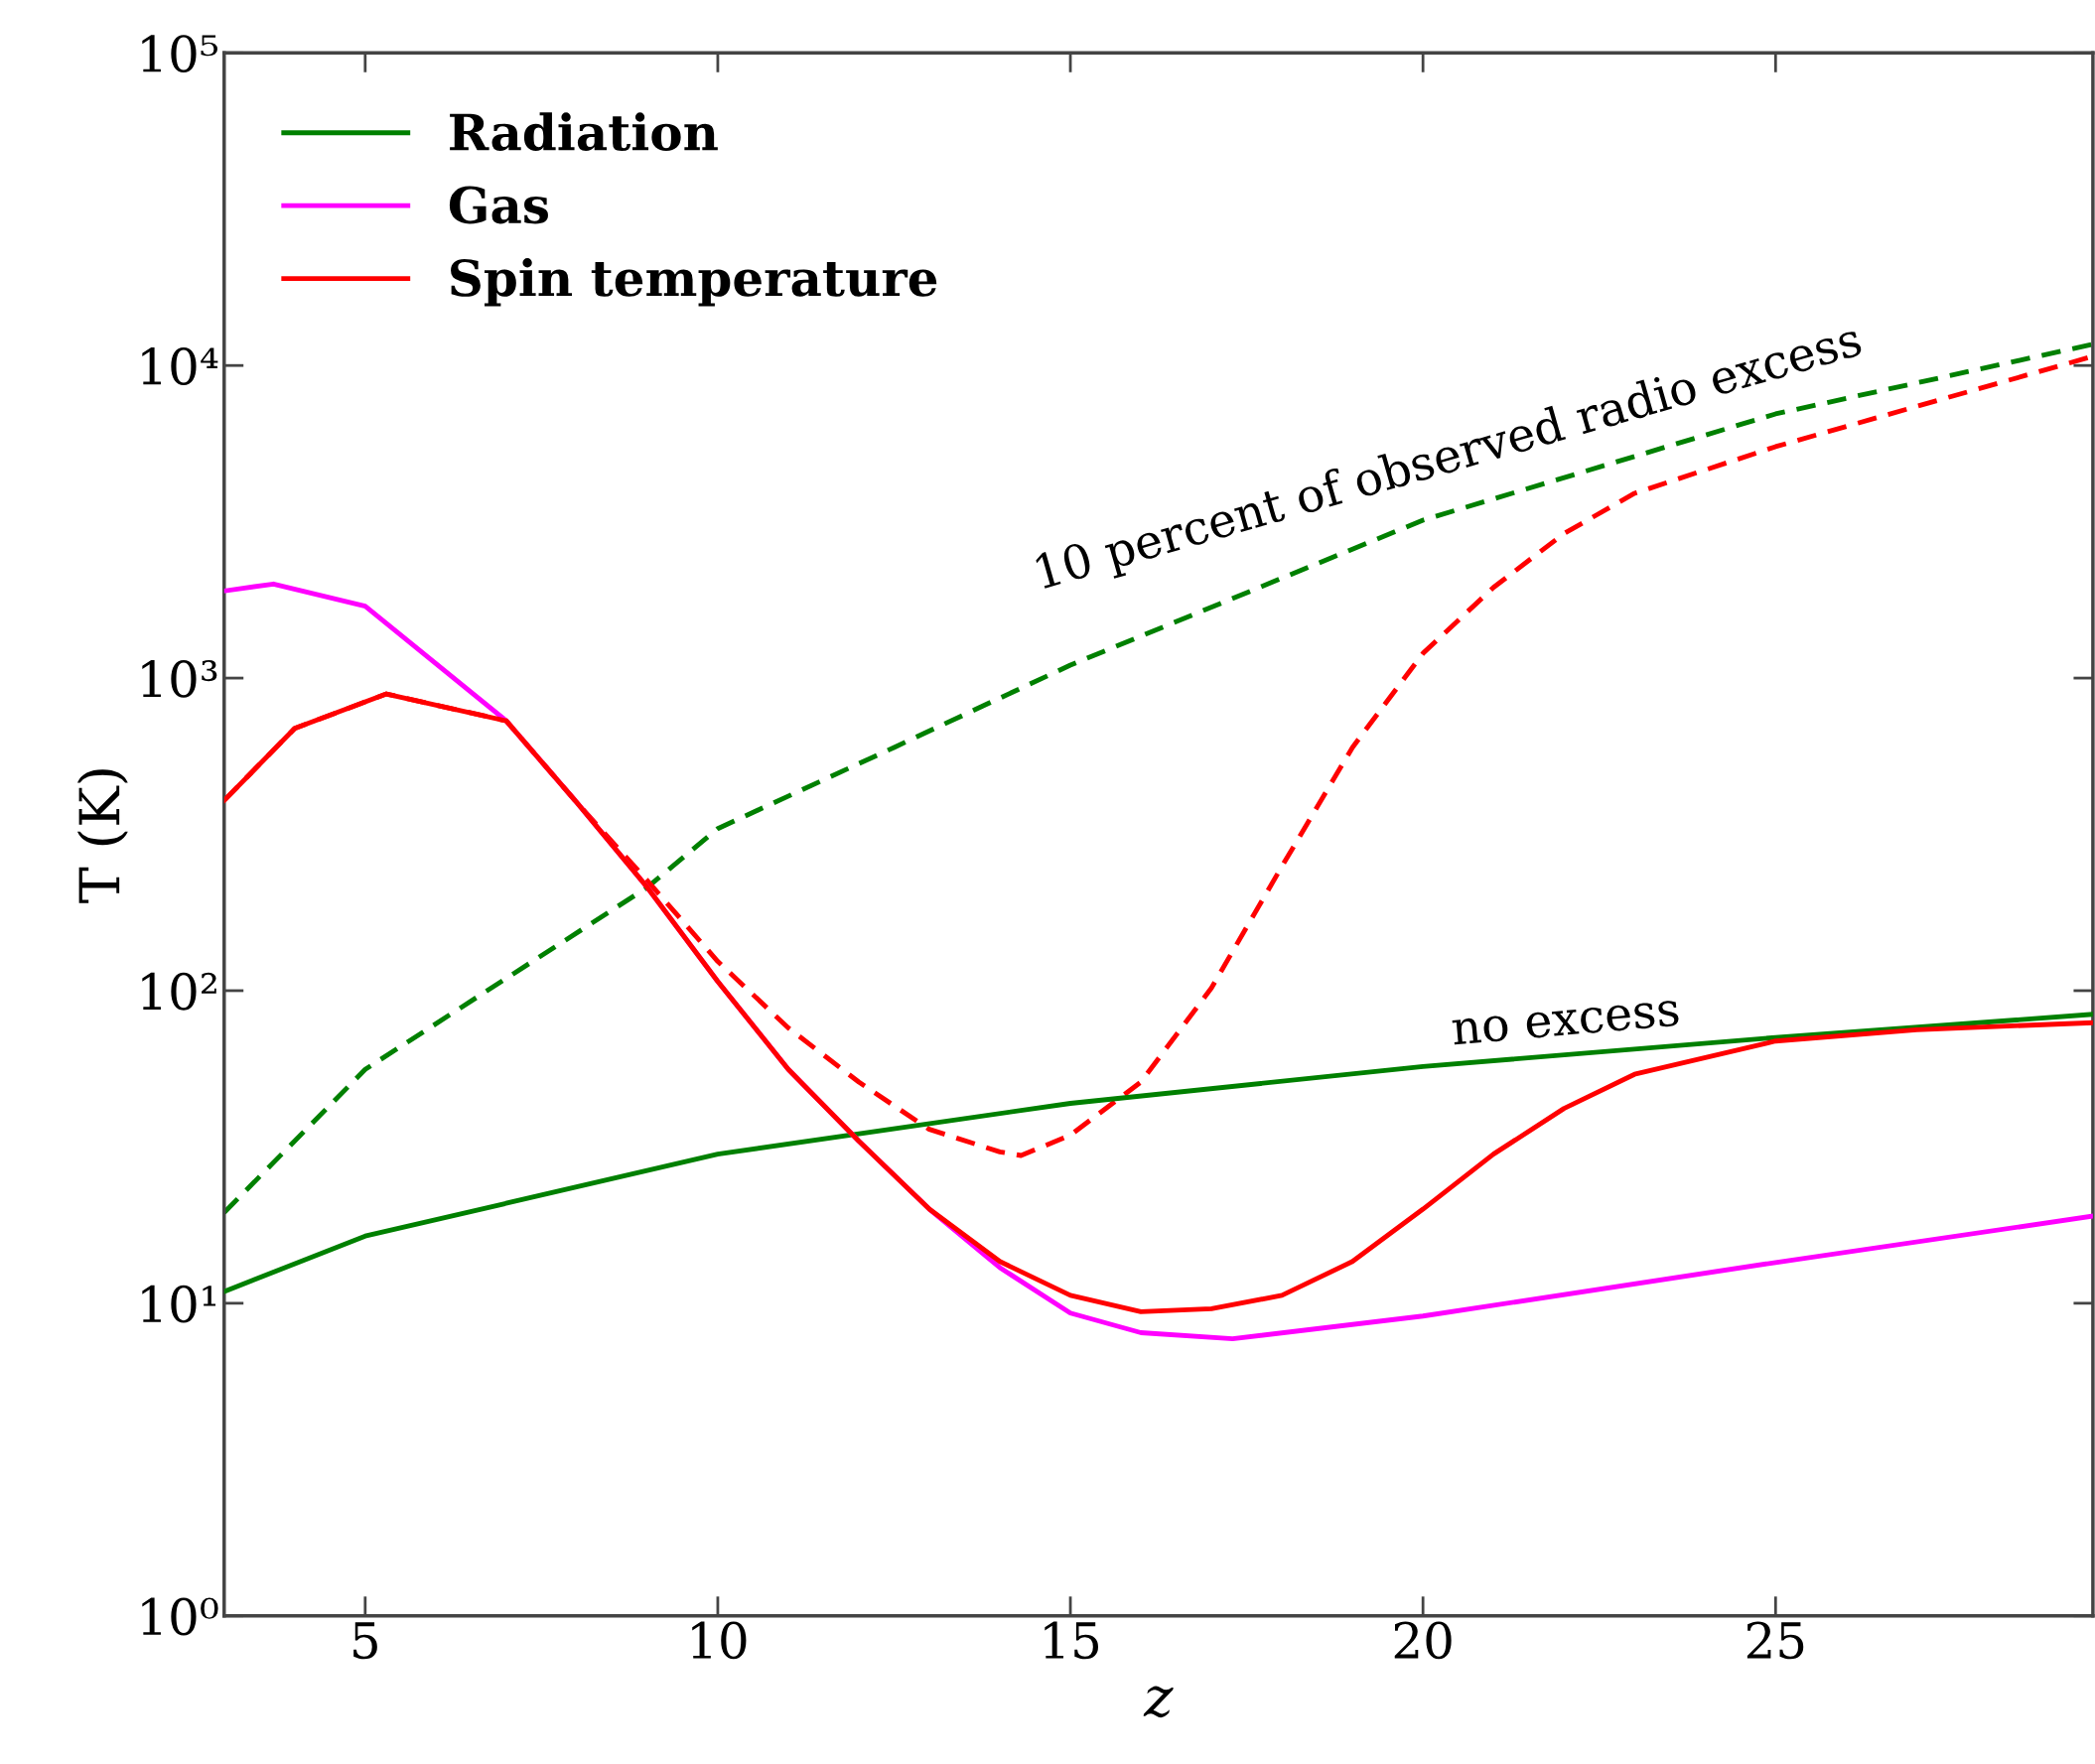 Image resolution: width=2095 pixels, height=1764 pixels. What do you see at coordinates (179, 54) in the screenshot?
I see `y-tick-label: 10⁵` at bounding box center [179, 54].